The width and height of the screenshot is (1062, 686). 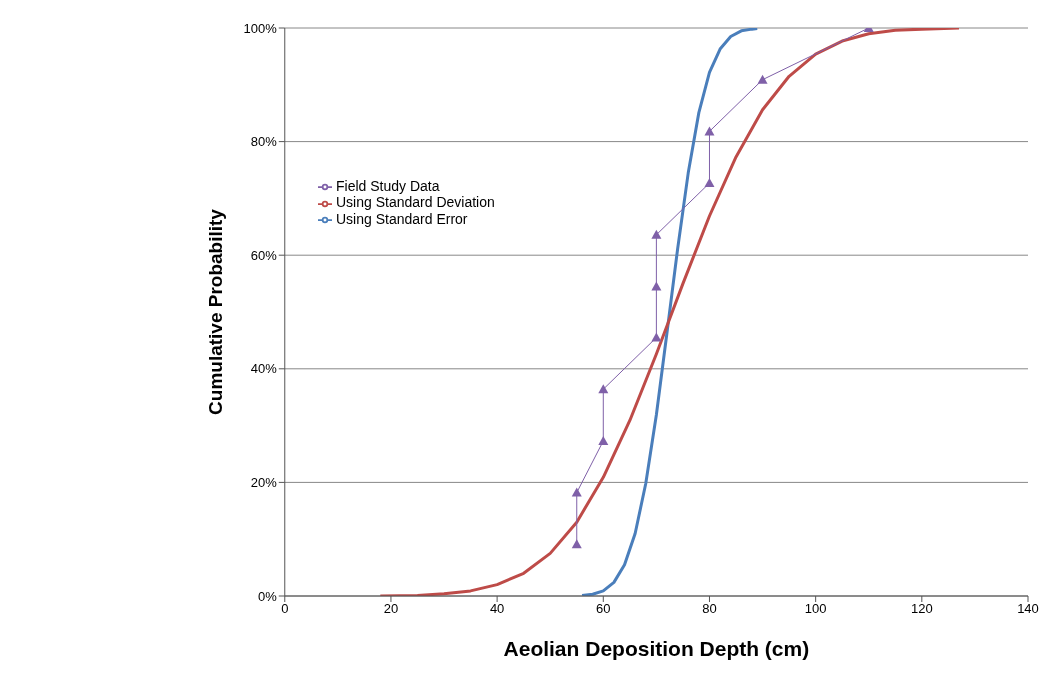 I want to click on legend-label: Using Standard Deviation, so click(x=415, y=202).